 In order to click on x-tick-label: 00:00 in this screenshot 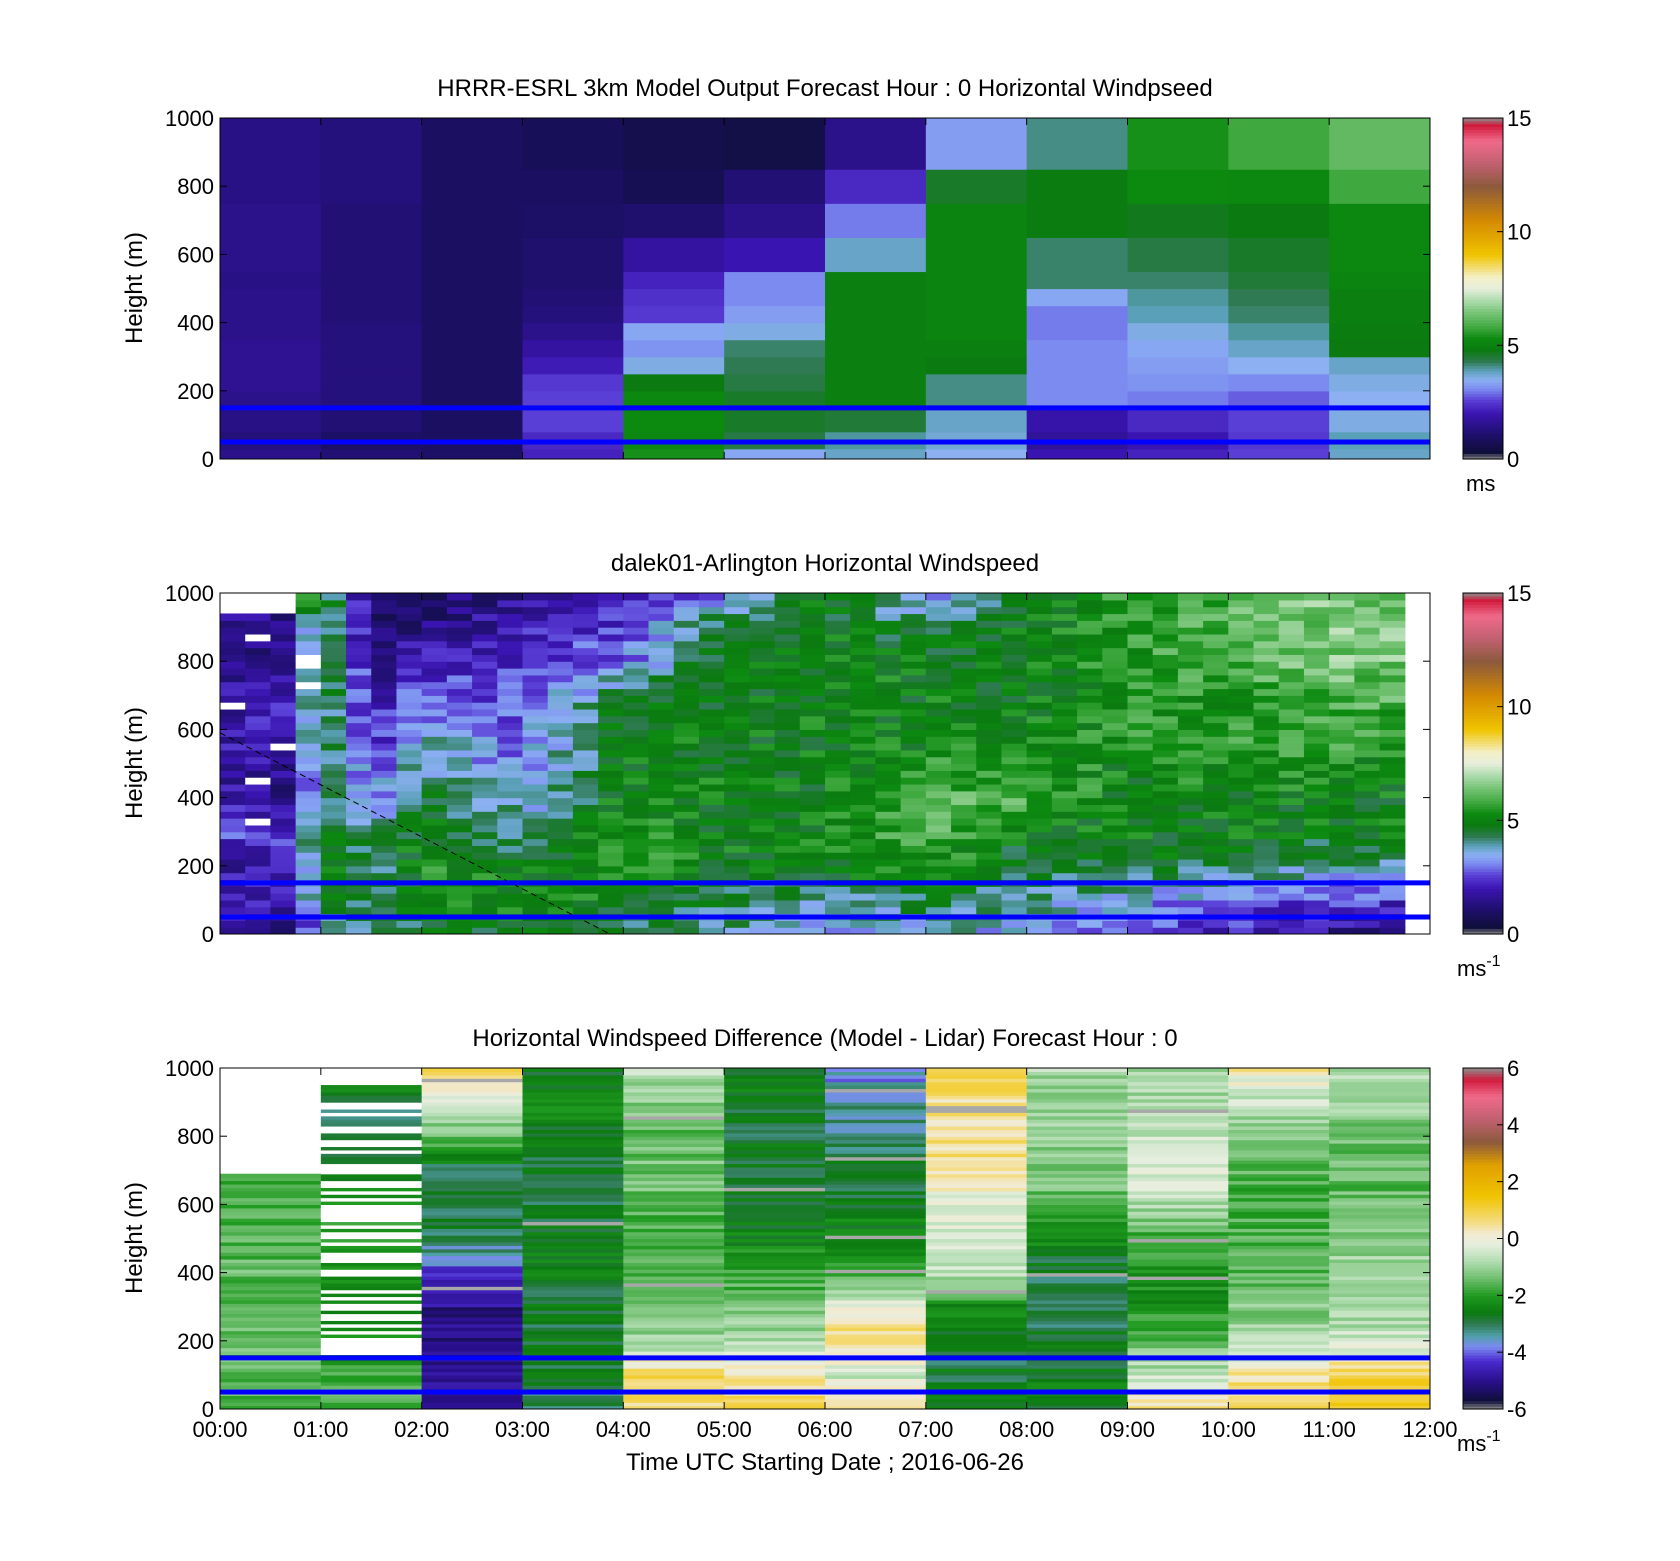, I will do `click(219, 1429)`.